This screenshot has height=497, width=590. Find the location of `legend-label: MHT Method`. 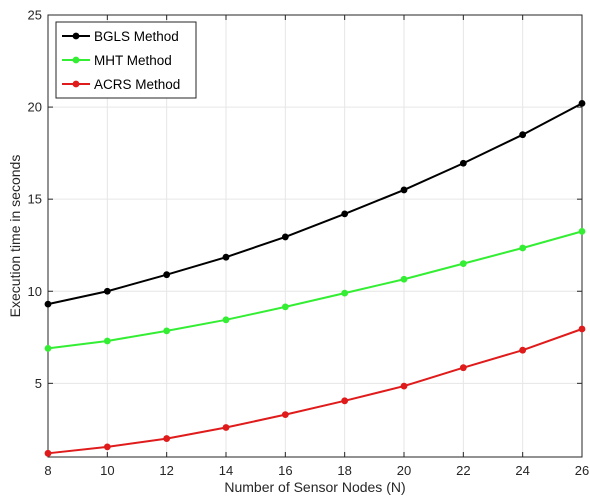

legend-label: MHT Method is located at coordinates (133, 60).